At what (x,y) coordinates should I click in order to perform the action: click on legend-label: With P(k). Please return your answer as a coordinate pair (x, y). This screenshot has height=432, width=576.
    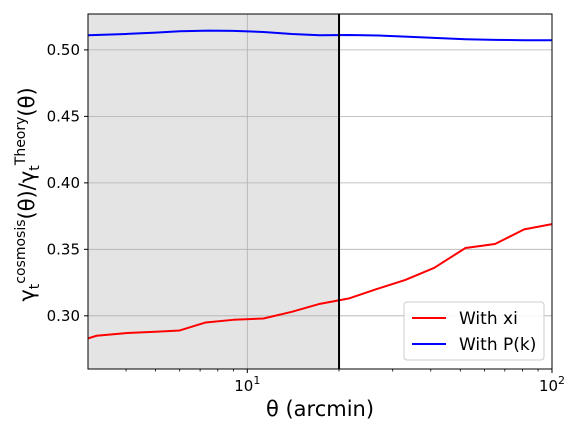
    Looking at the image, I should click on (497, 345).